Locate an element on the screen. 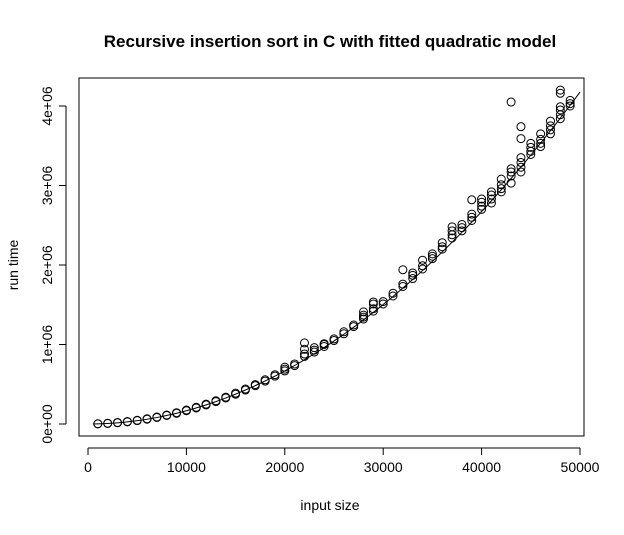 The width and height of the screenshot is (624, 535). y-axis-label: run time is located at coordinates (13, 265).